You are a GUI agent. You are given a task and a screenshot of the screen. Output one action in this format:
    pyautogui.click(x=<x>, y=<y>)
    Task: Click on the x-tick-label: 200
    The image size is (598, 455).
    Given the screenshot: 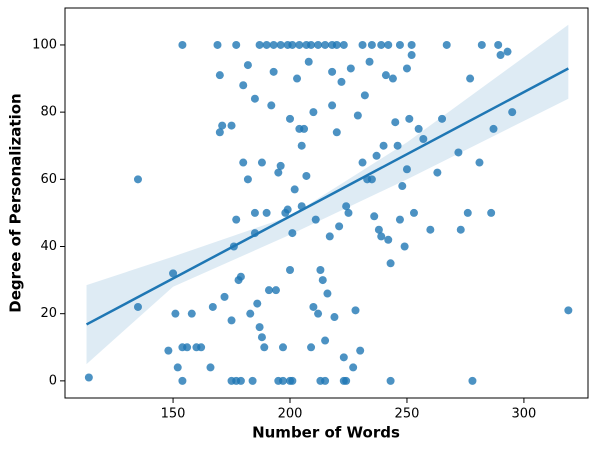 What is the action you would take?
    pyautogui.click(x=290, y=414)
    